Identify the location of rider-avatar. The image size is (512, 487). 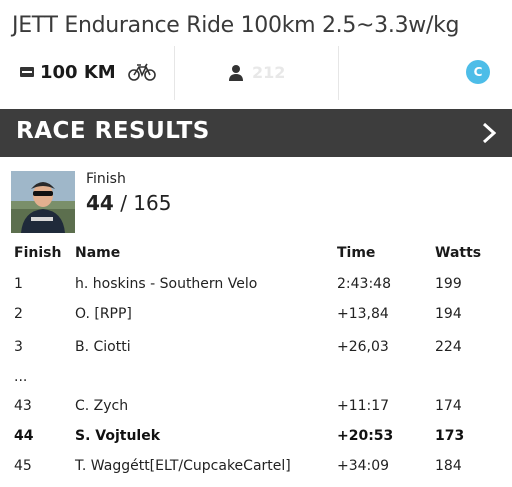
(43, 202).